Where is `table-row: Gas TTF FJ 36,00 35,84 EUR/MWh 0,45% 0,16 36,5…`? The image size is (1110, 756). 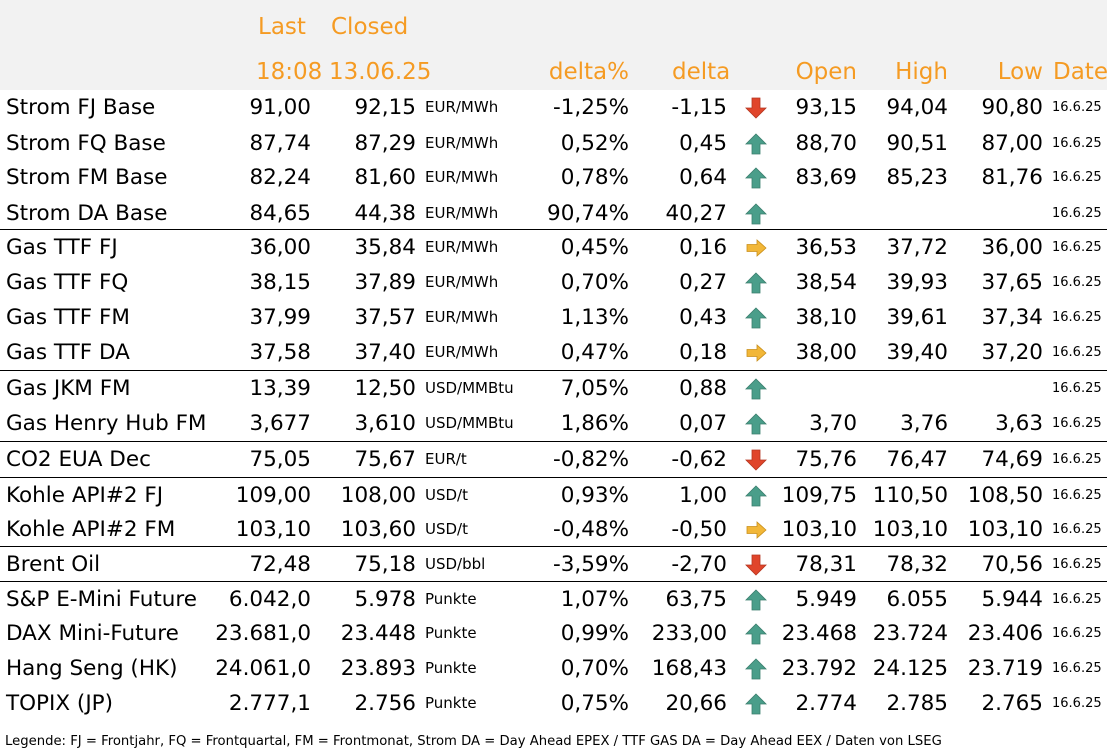
table-row: Gas TTF FJ 36,00 35,84 EUR/MWh 0,45% 0,16 36,5… is located at coordinates (553, 247).